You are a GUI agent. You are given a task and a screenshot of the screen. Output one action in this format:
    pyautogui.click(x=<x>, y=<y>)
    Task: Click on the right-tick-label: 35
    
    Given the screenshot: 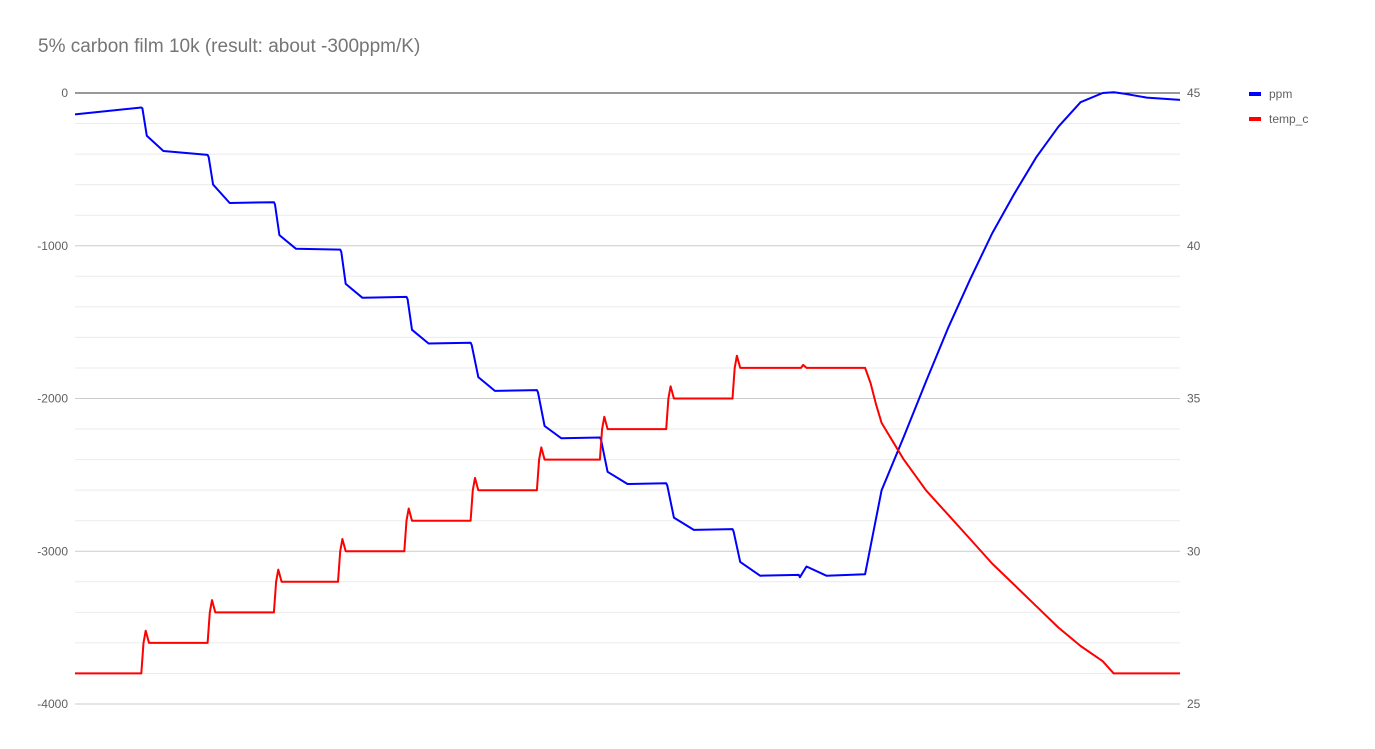 What is the action you would take?
    pyautogui.click(x=1194, y=399)
    